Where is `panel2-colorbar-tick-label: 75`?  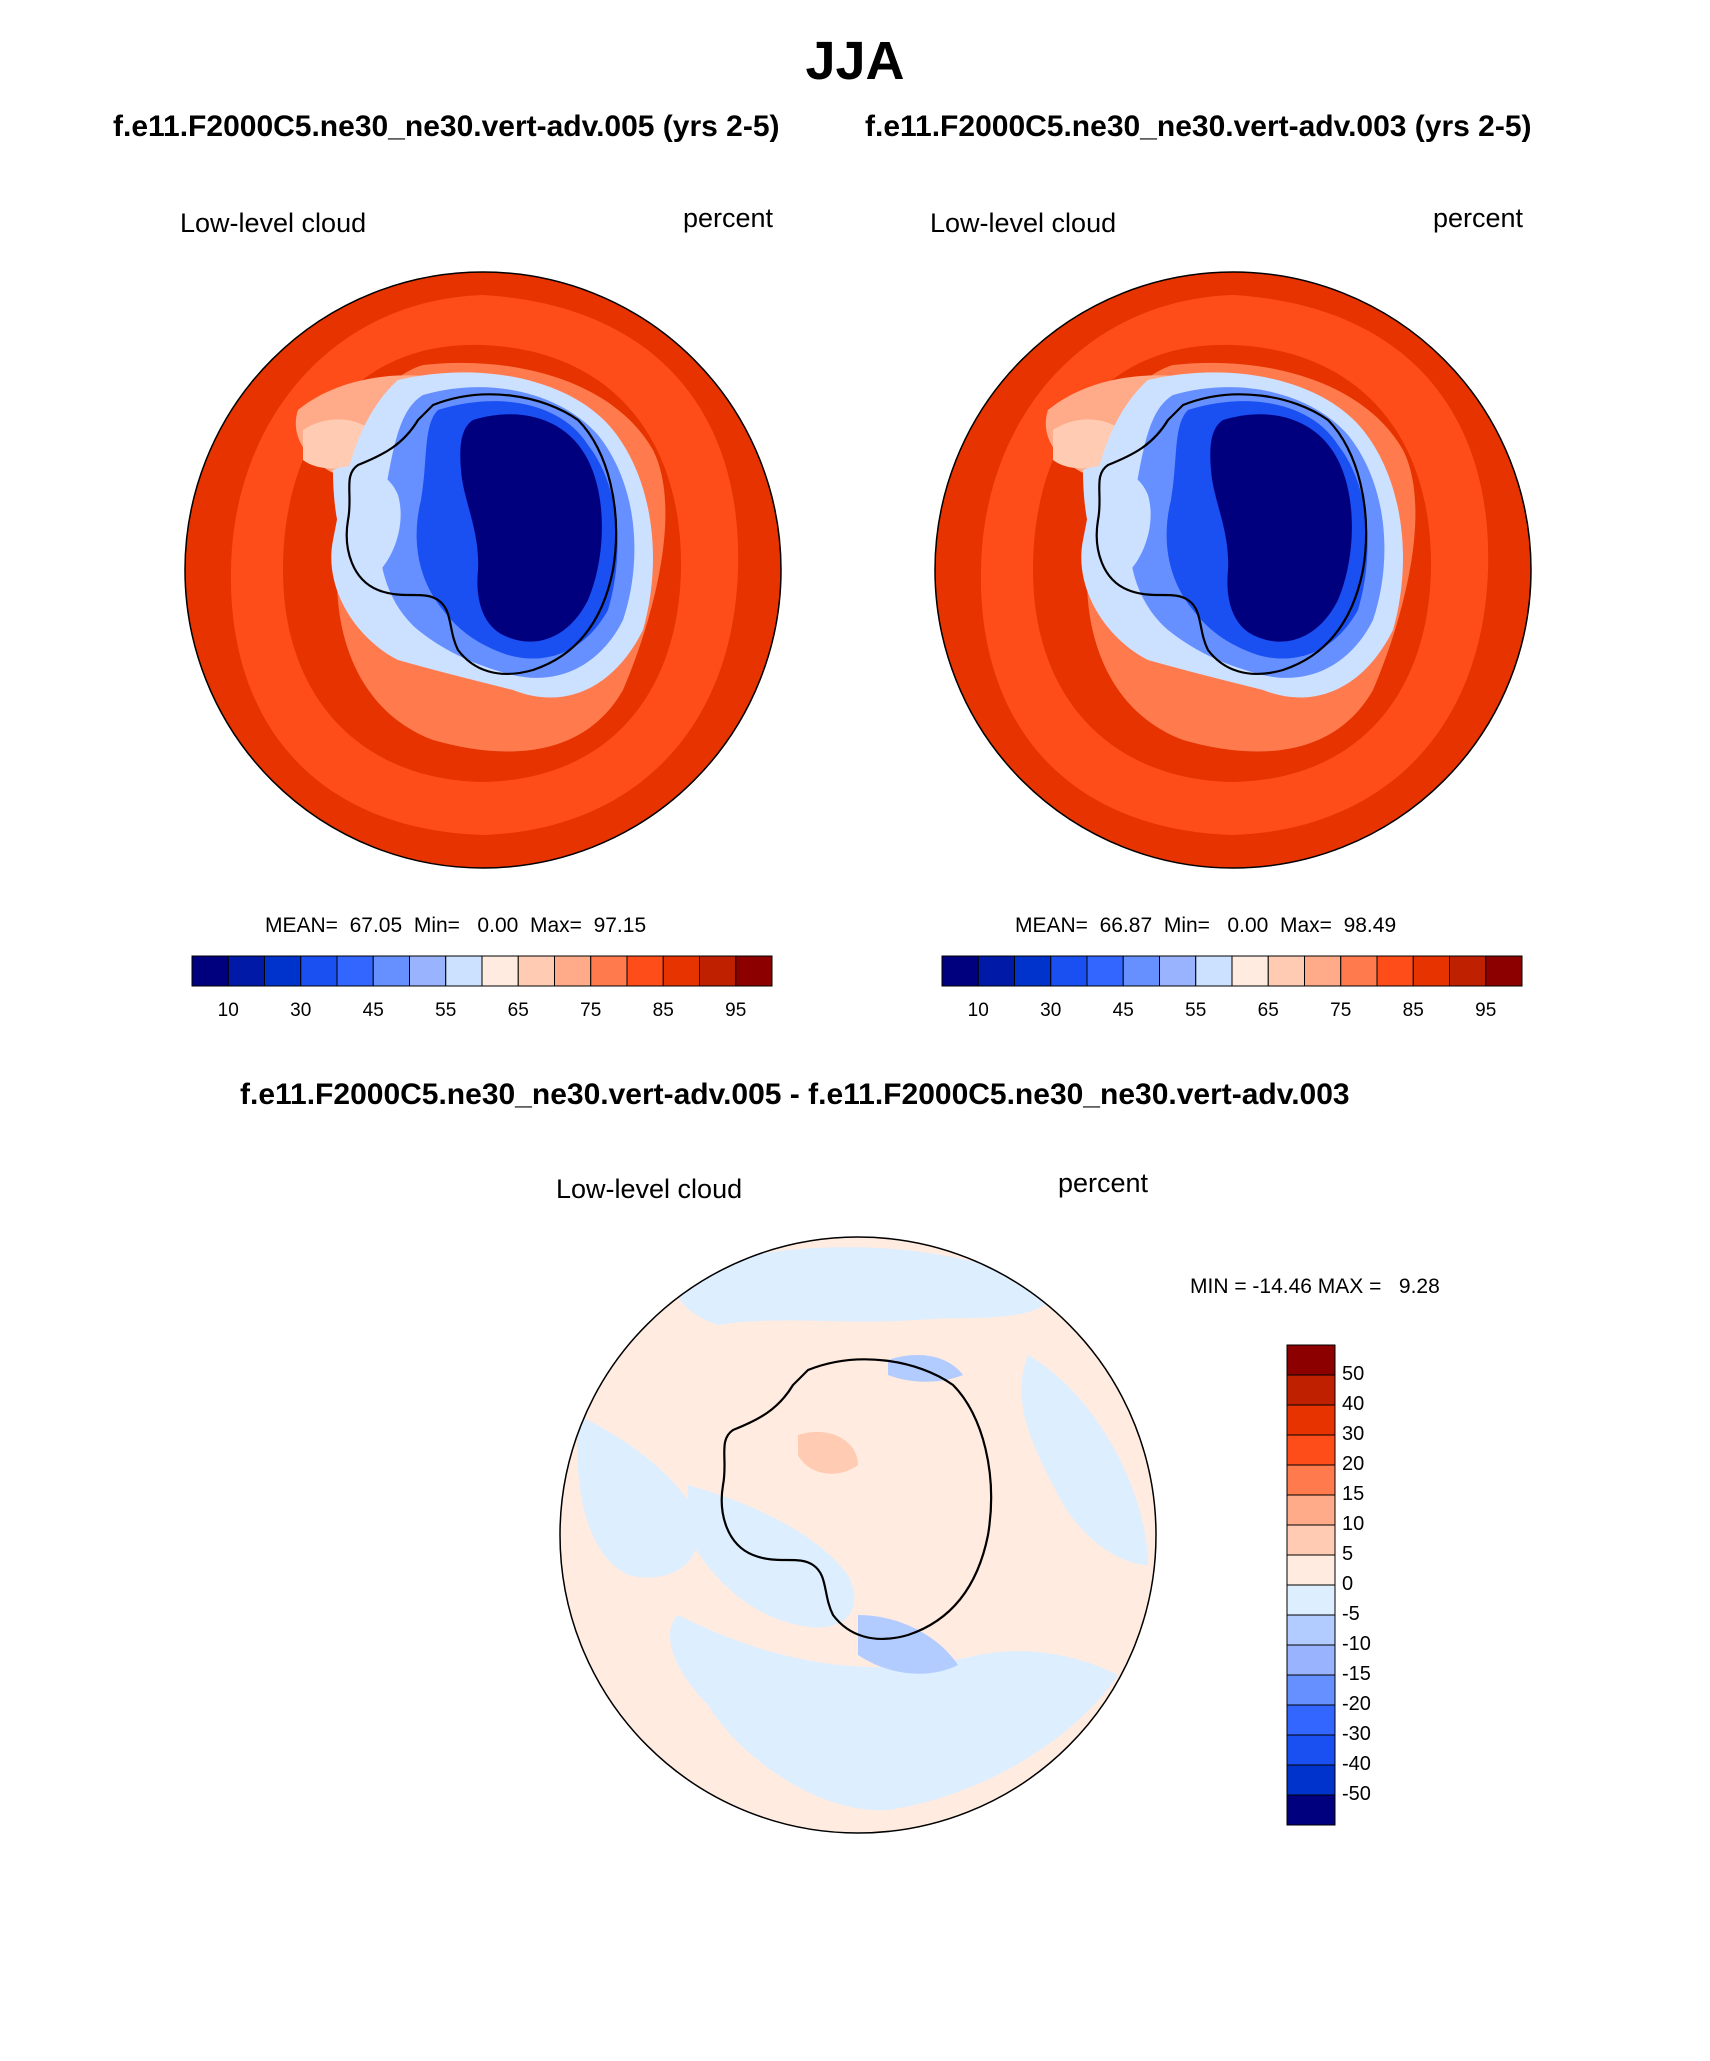
panel2-colorbar-tick-label: 75 is located at coordinates (1341, 1010).